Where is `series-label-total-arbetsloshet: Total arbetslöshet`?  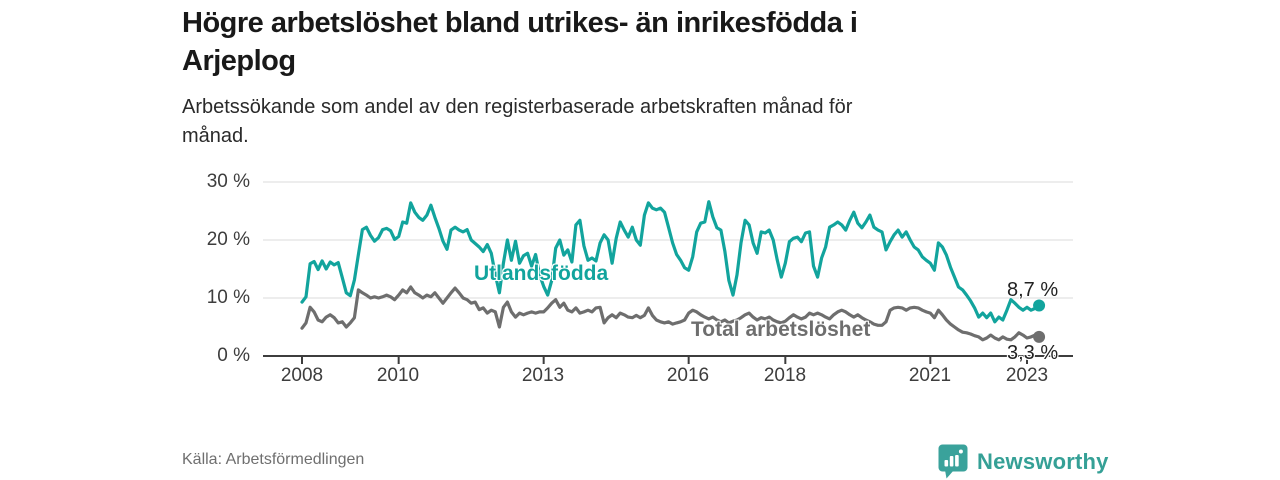
series-label-total-arbetsloshet: Total arbetslöshet is located at coordinates (781, 329).